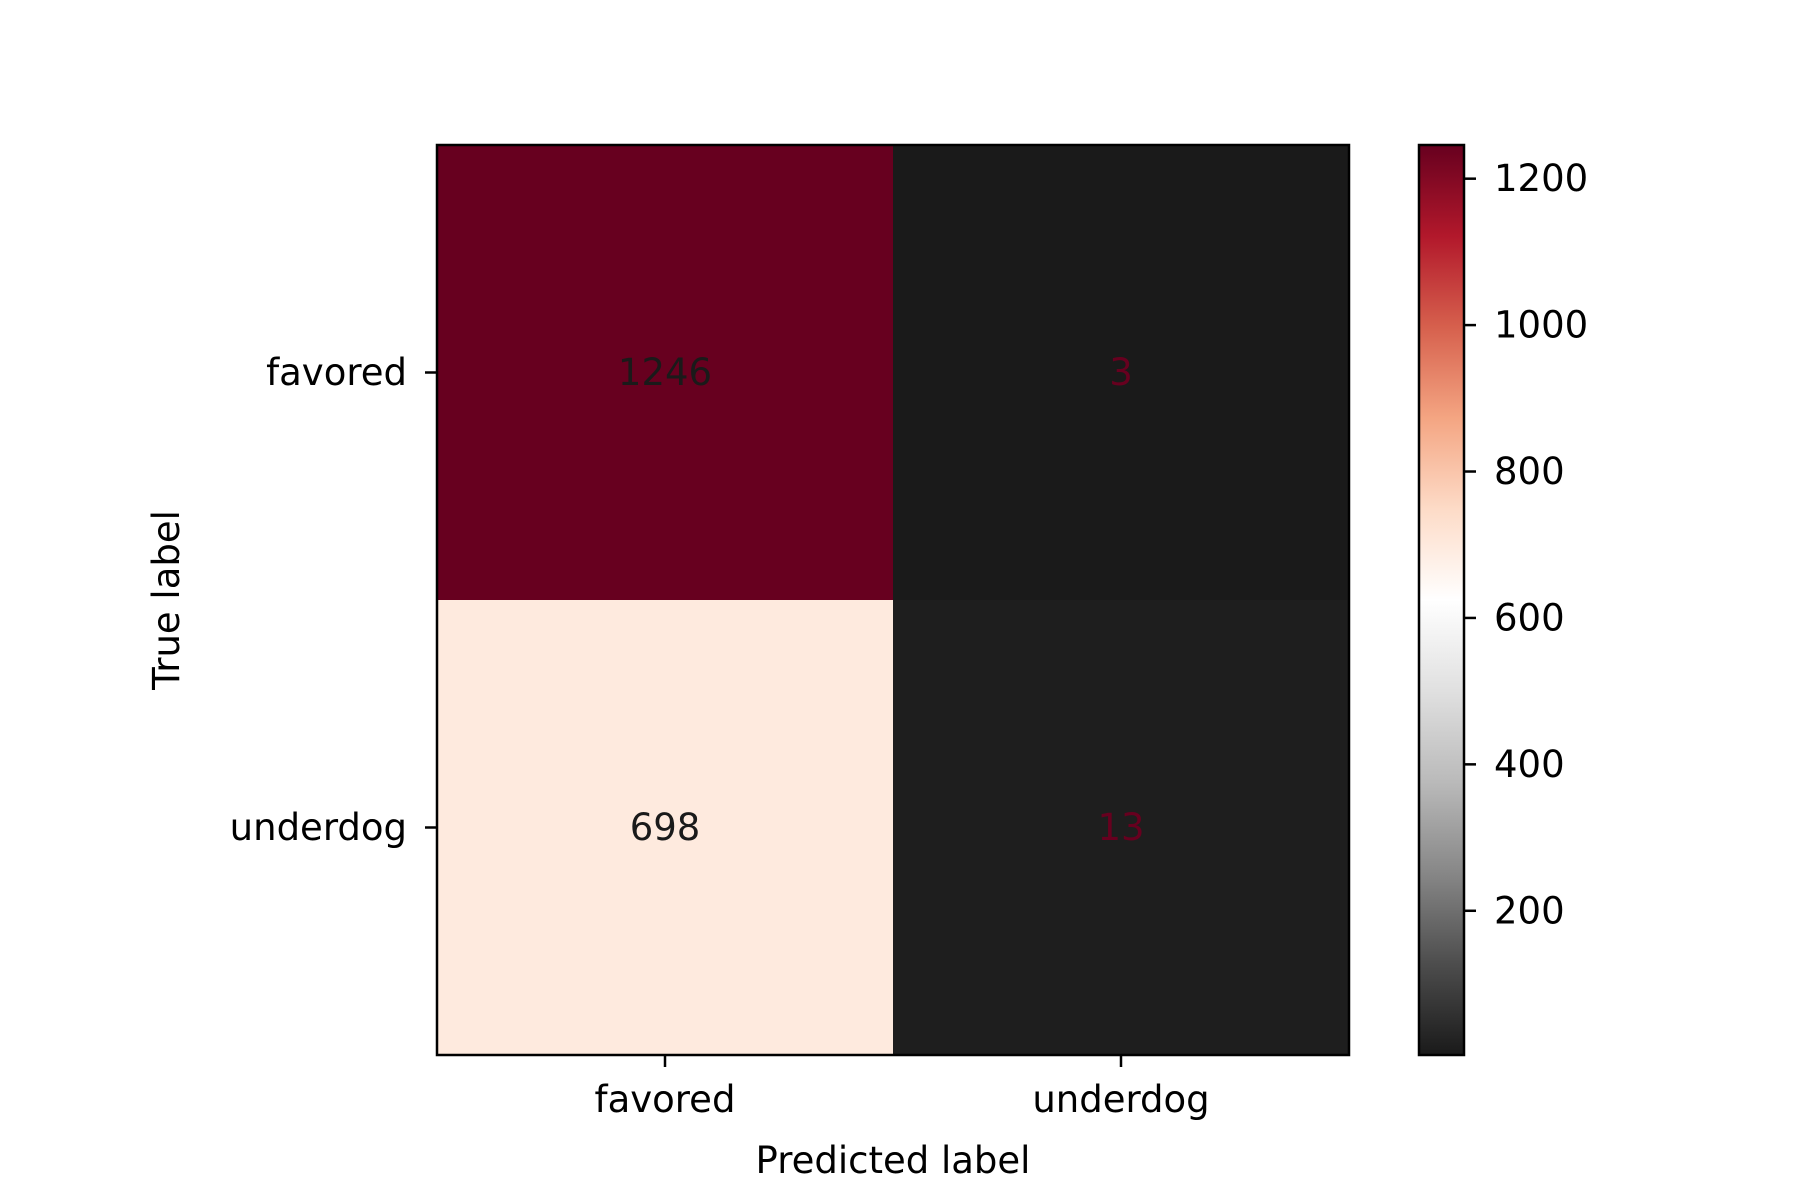  I want to click on matrix-cell-labels: 1246 3 698 13, so click(881, 600).